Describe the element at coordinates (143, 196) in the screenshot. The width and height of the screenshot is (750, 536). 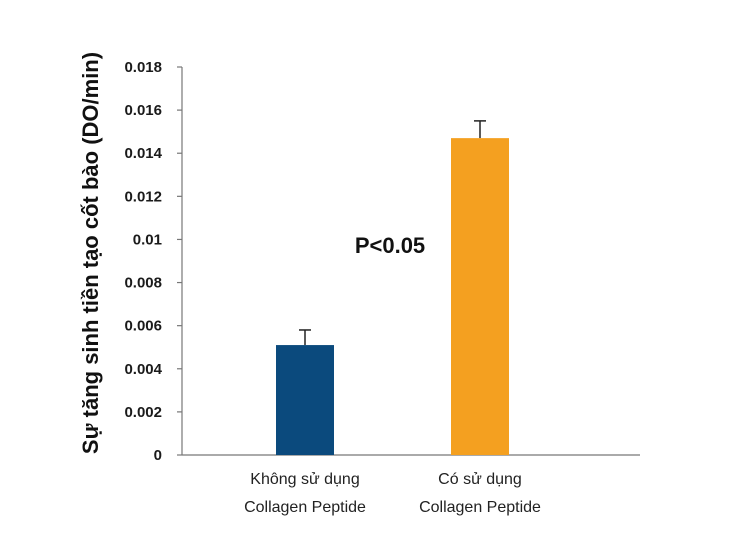
I see `y-tick-label: 0.012` at that location.